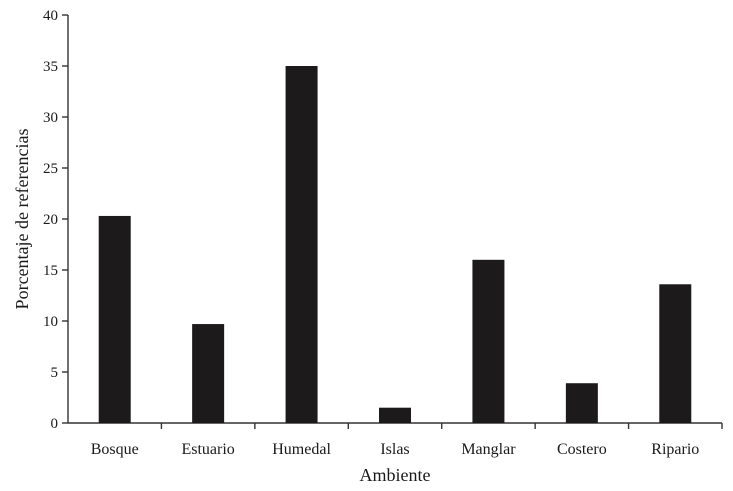 Image resolution: width=733 pixels, height=491 pixels. I want to click on y-tick-label: 20, so click(50, 220).